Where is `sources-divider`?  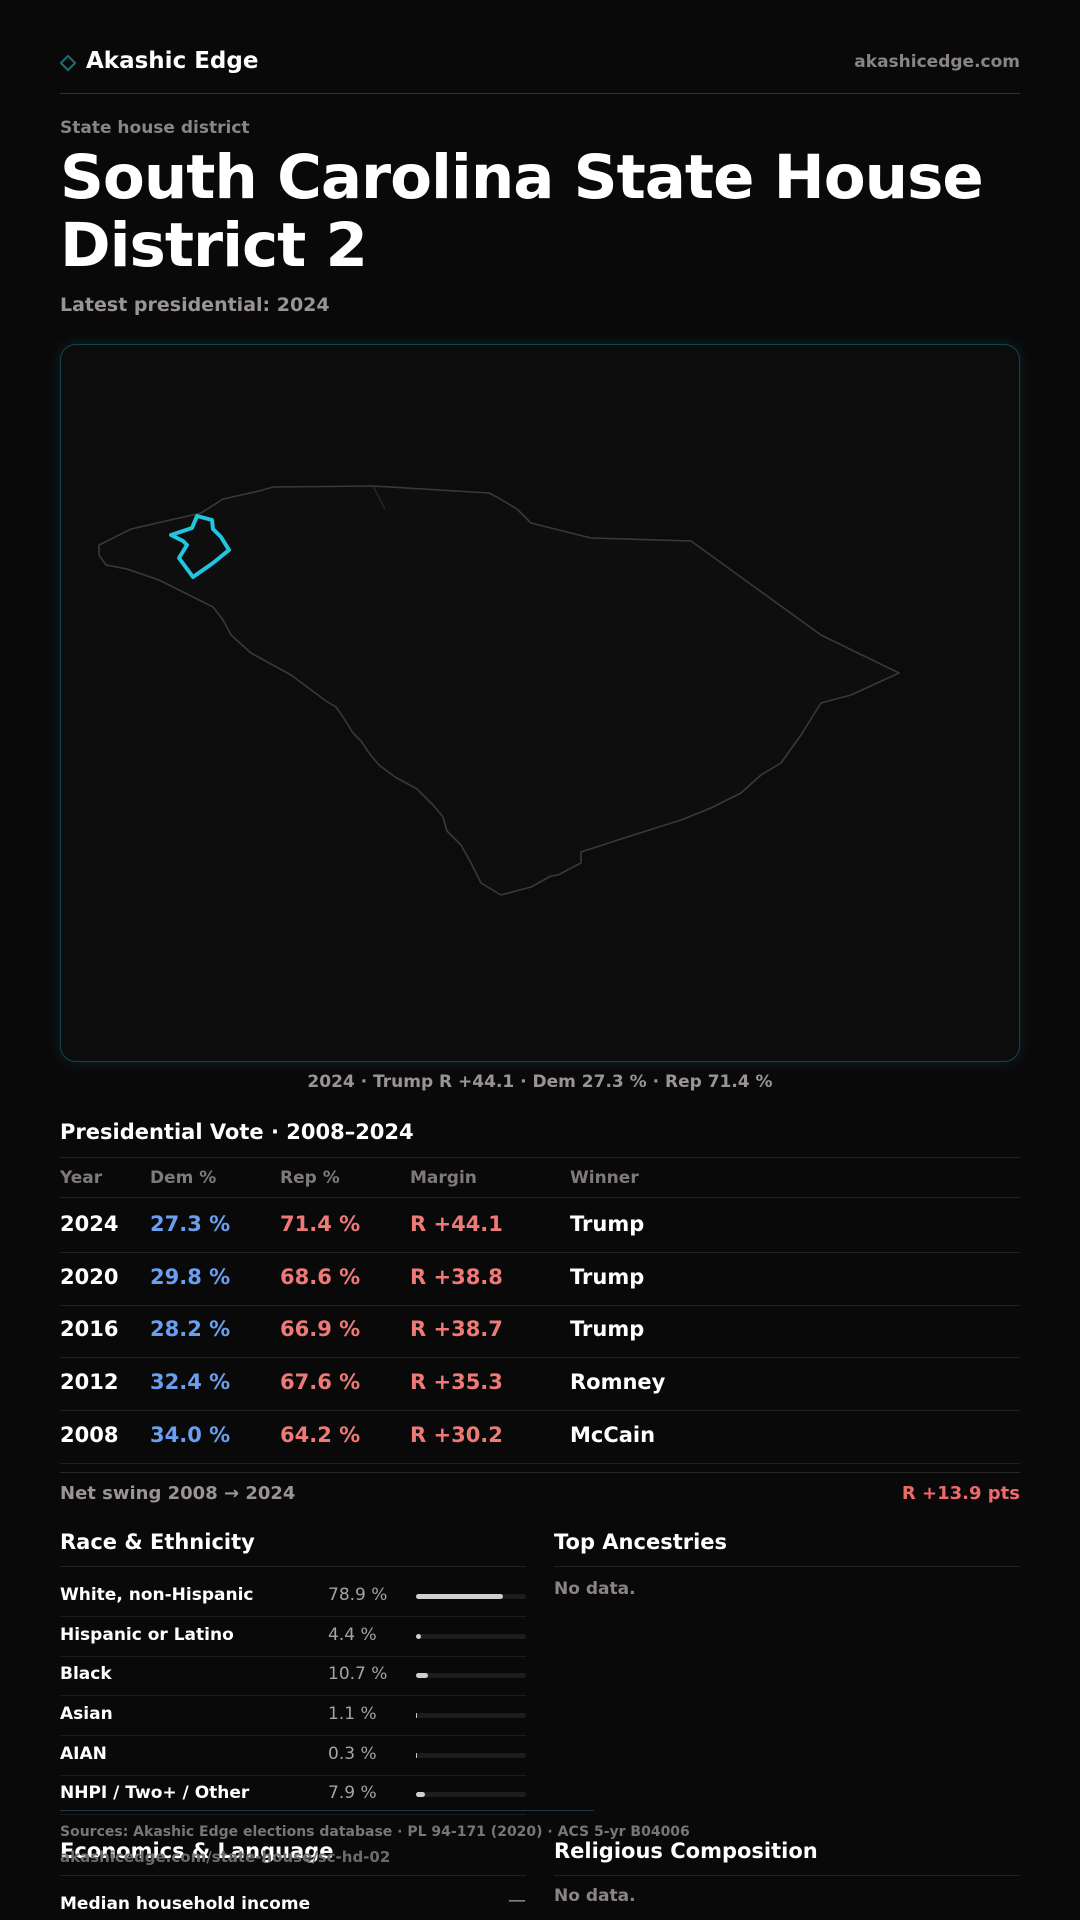 sources-divider is located at coordinates (327, 1810).